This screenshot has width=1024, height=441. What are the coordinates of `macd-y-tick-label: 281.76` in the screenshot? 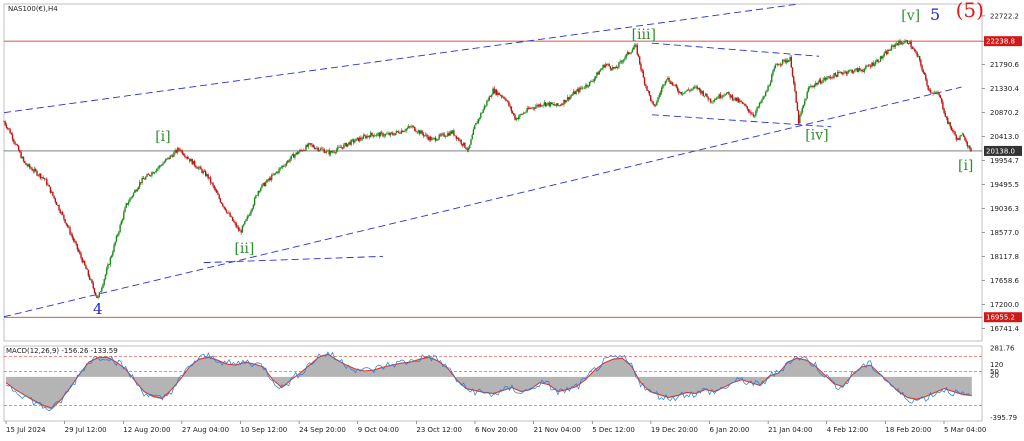 It's located at (1002, 348).